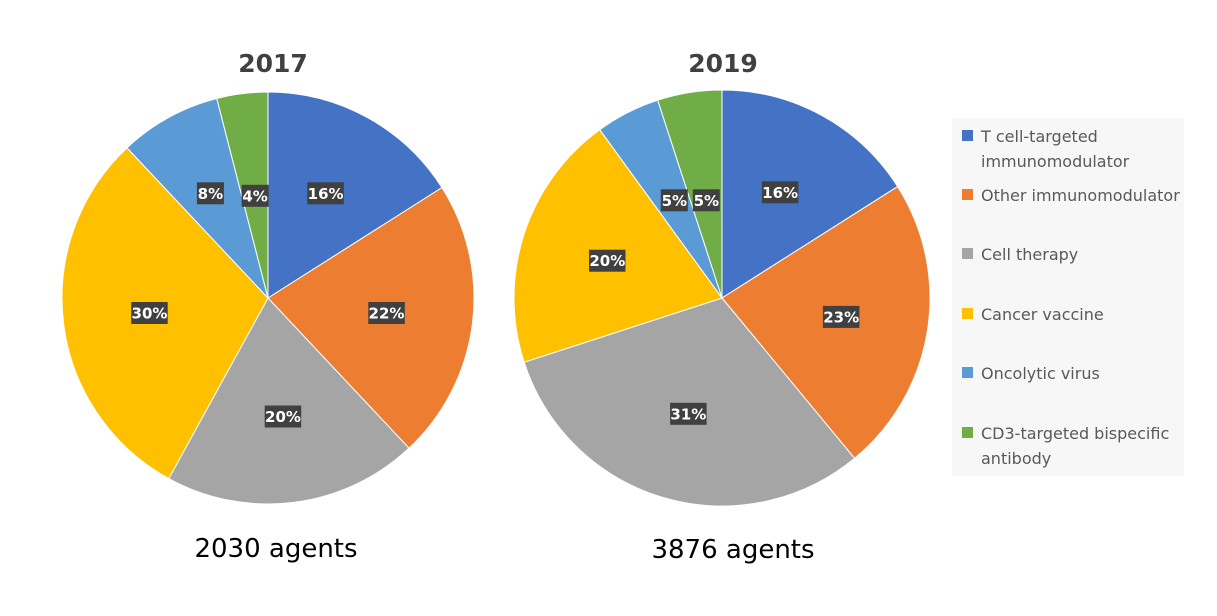 This screenshot has width=1217, height=616. Describe the element at coordinates (1042, 314) in the screenshot. I see `legend-label: Cancer vaccine` at that location.